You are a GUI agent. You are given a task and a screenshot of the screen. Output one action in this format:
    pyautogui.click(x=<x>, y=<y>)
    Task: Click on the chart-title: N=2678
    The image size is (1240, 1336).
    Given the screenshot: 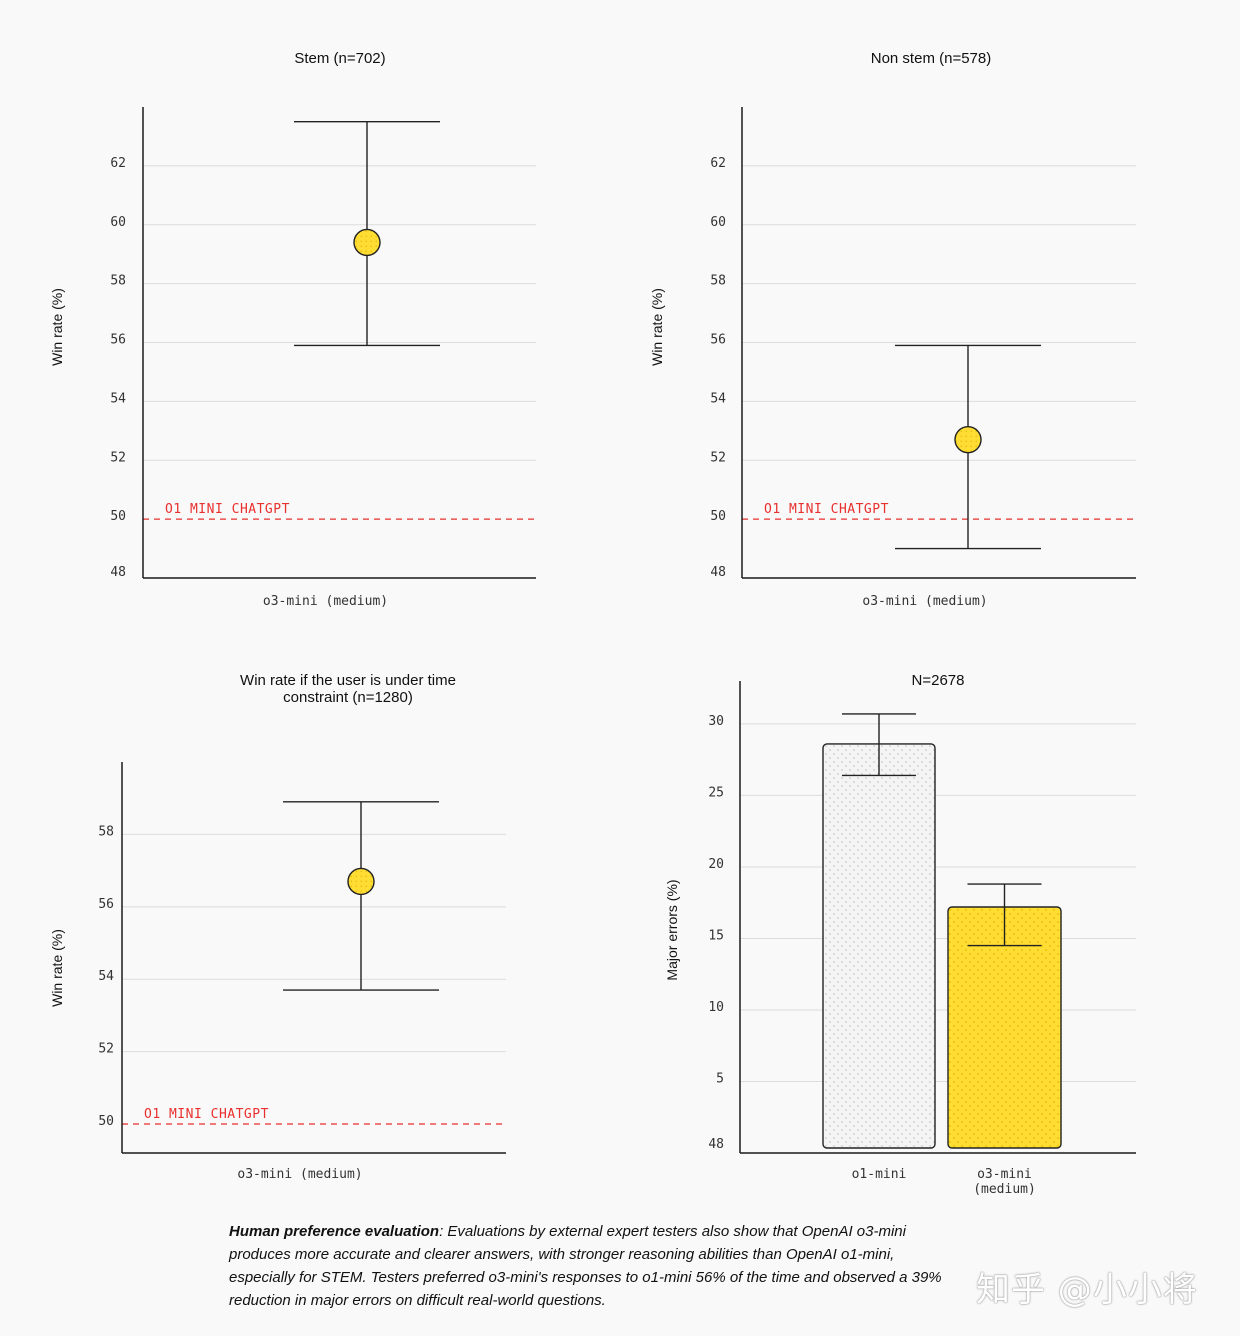 What is the action you would take?
    pyautogui.click(x=938, y=680)
    